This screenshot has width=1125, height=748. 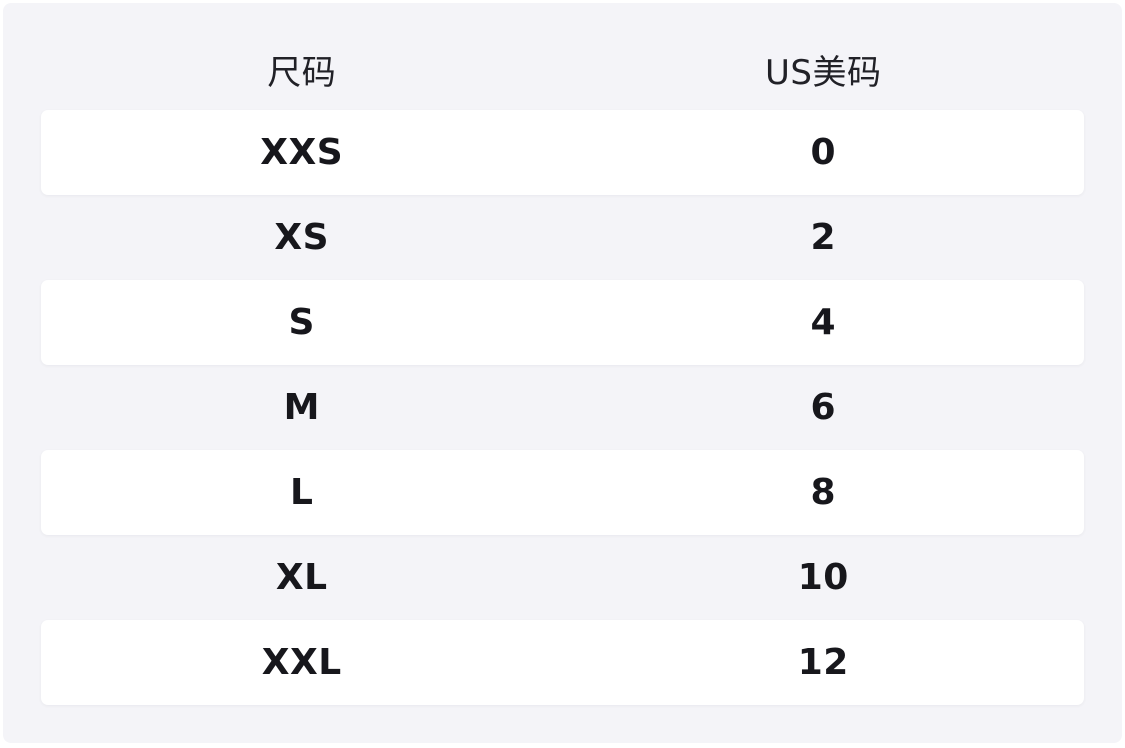 I want to click on us-size-cell: 2, so click(x=823, y=237).